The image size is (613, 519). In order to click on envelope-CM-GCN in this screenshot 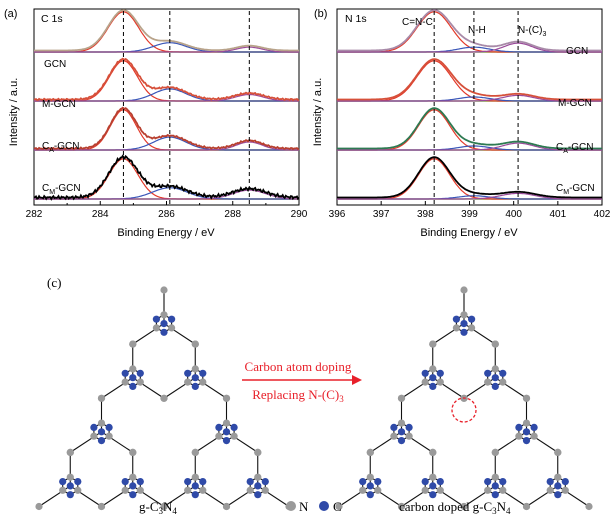, I will do `click(469, 177)`.